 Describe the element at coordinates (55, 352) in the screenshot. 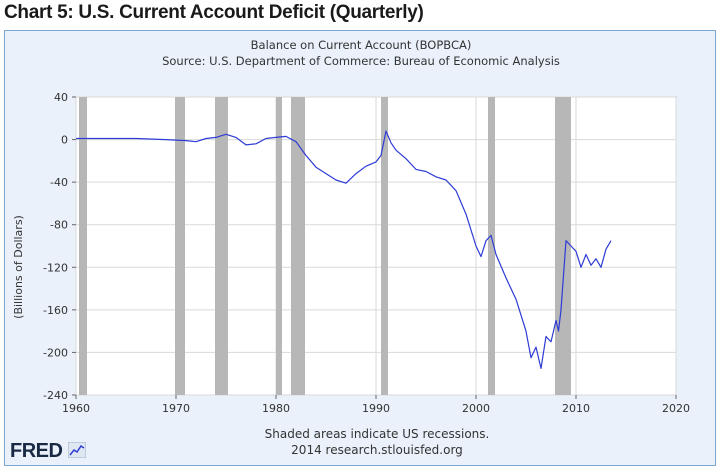

I see `y-tick-label: -200` at that location.